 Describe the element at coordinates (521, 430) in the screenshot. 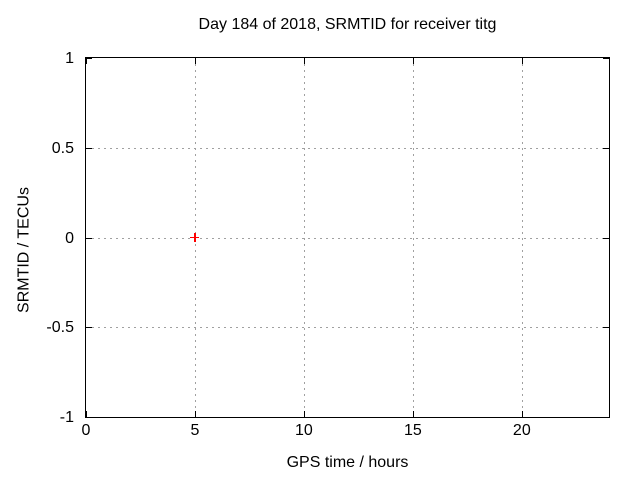

I see `x-tick-label: 20` at that location.